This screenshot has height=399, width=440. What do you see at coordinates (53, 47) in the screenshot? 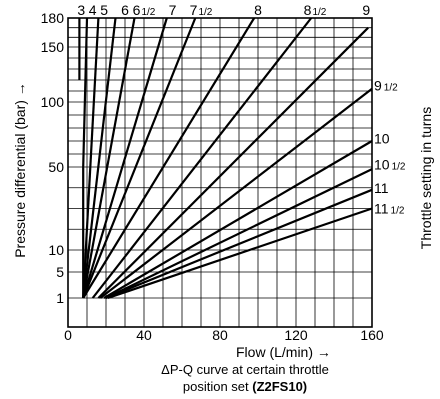
I see `y-tick-label: 150` at bounding box center [53, 47].